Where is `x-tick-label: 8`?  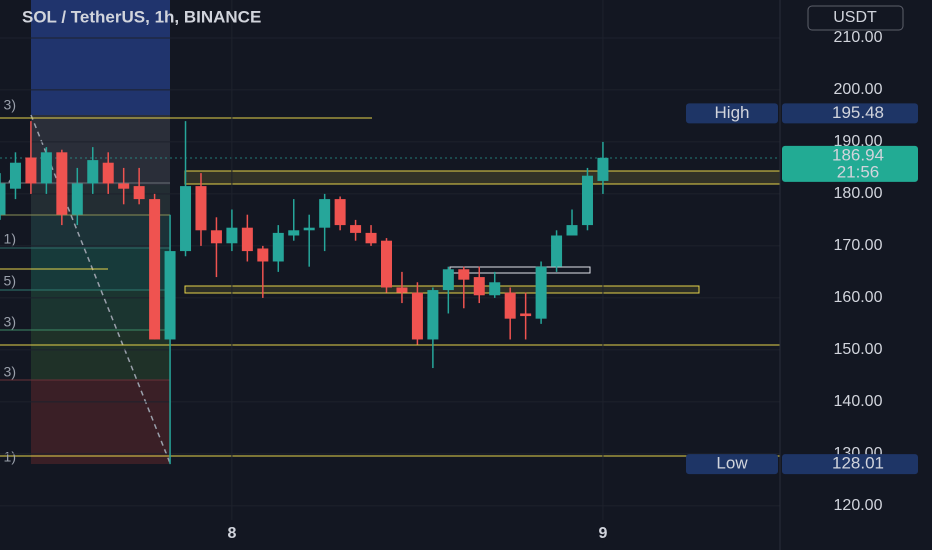
x-tick-label: 8 is located at coordinates (231, 533).